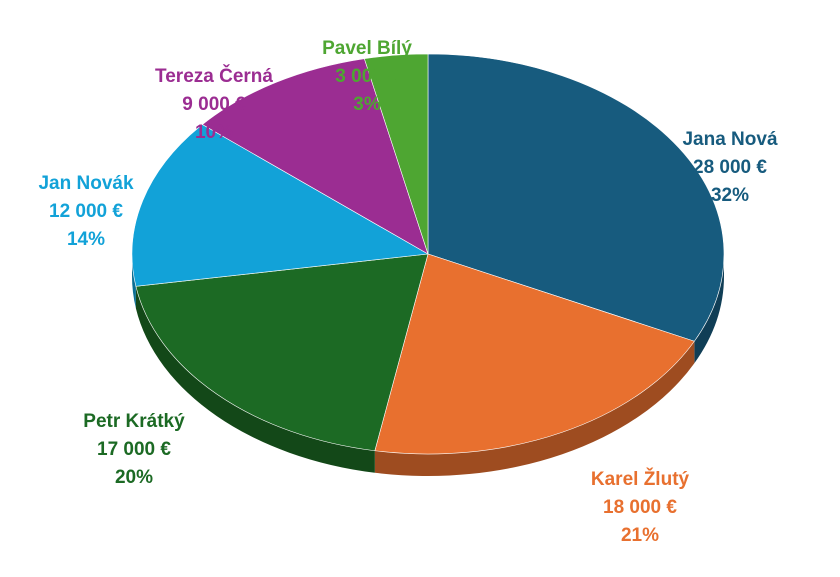 This screenshot has width=840, height=577. I want to click on data-label-jana-nova: Jana Nová 28 000 € 32%, so click(729, 168).